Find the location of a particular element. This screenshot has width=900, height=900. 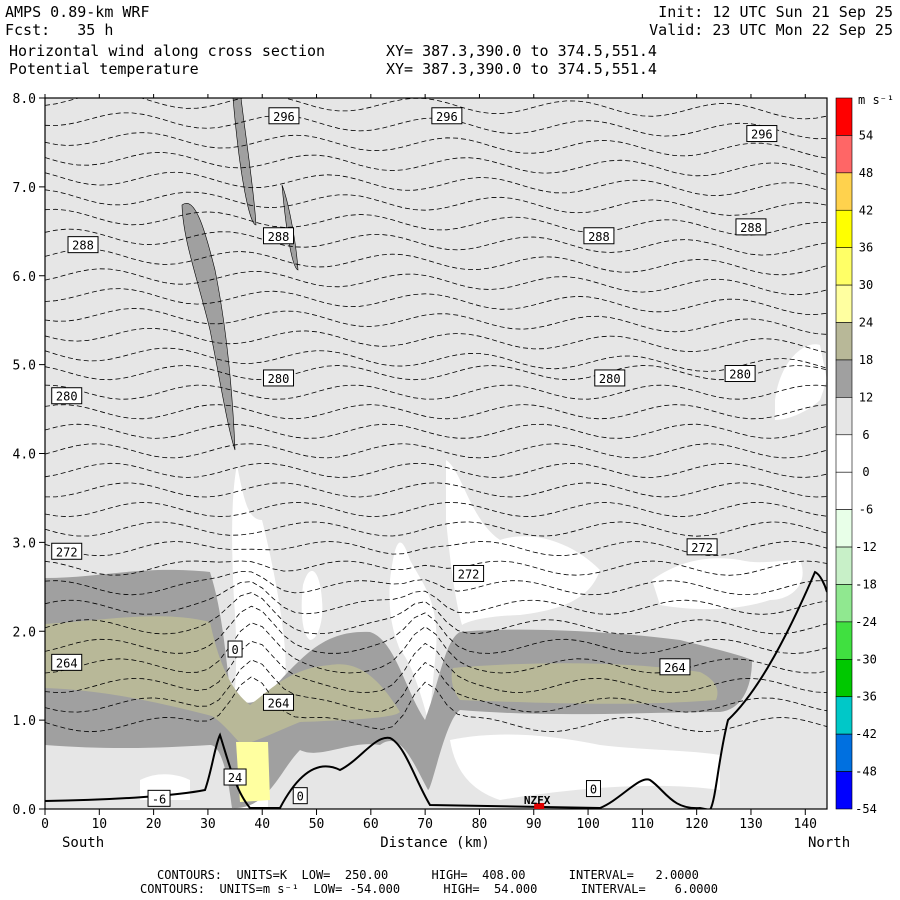

colorbar-label: -48 is located at coordinates (866, 772).